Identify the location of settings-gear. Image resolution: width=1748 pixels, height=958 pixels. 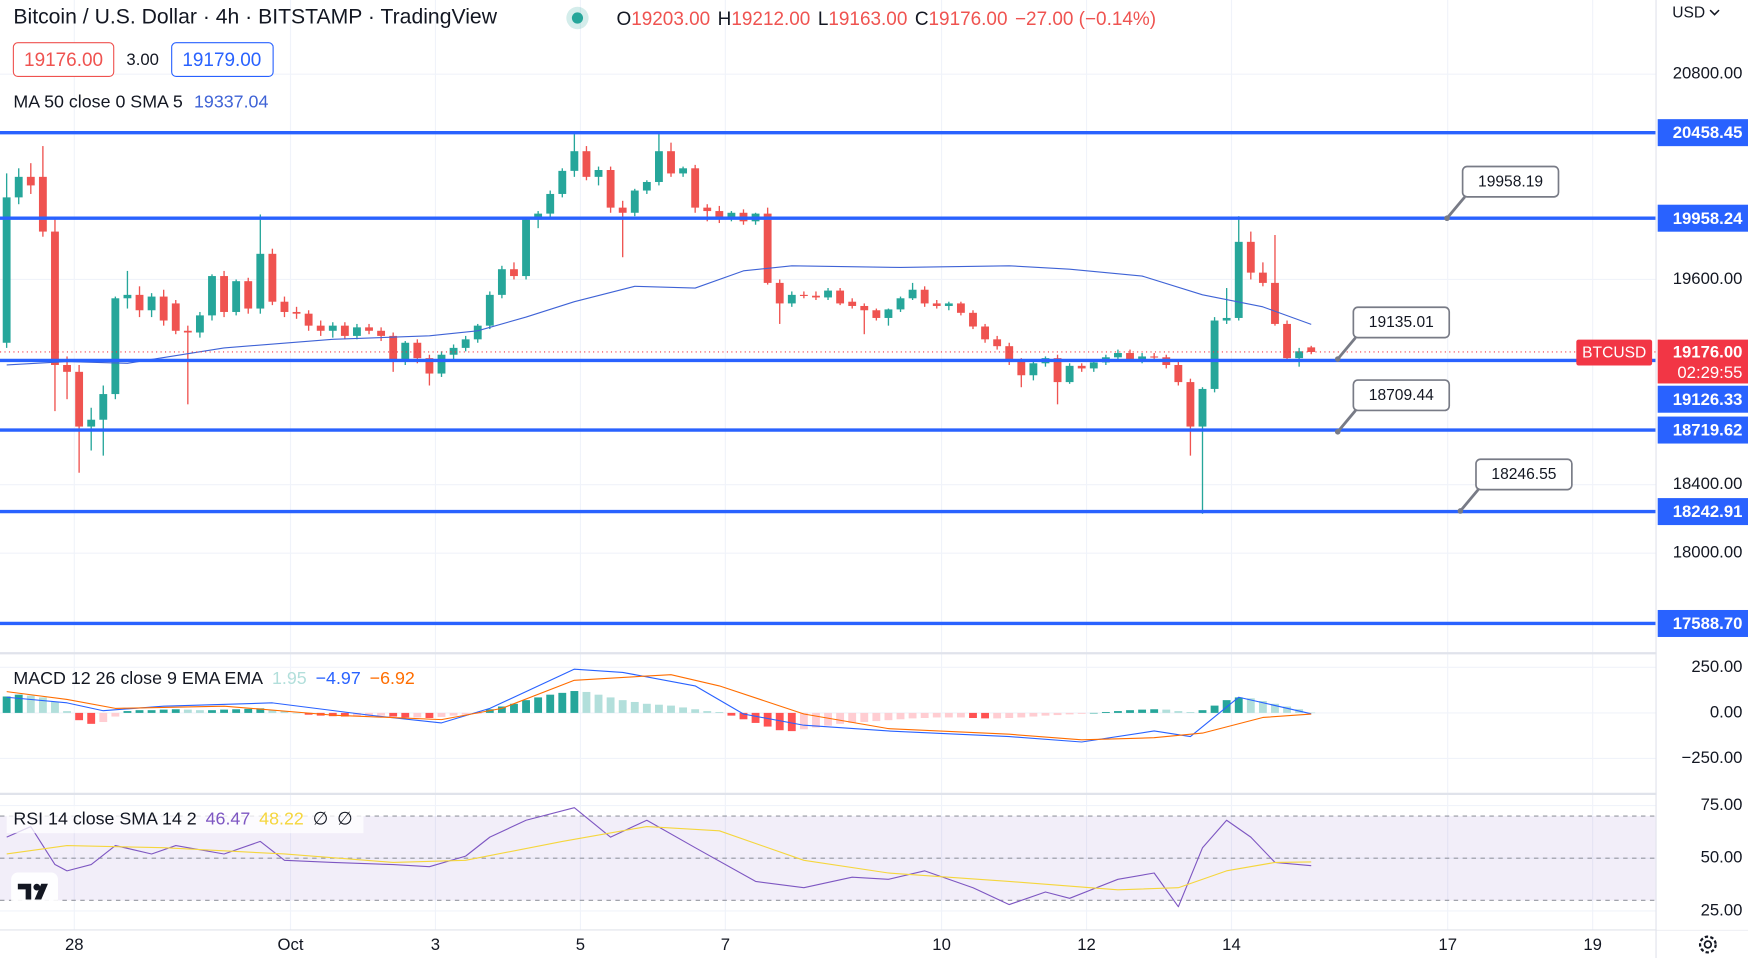
(1707, 944).